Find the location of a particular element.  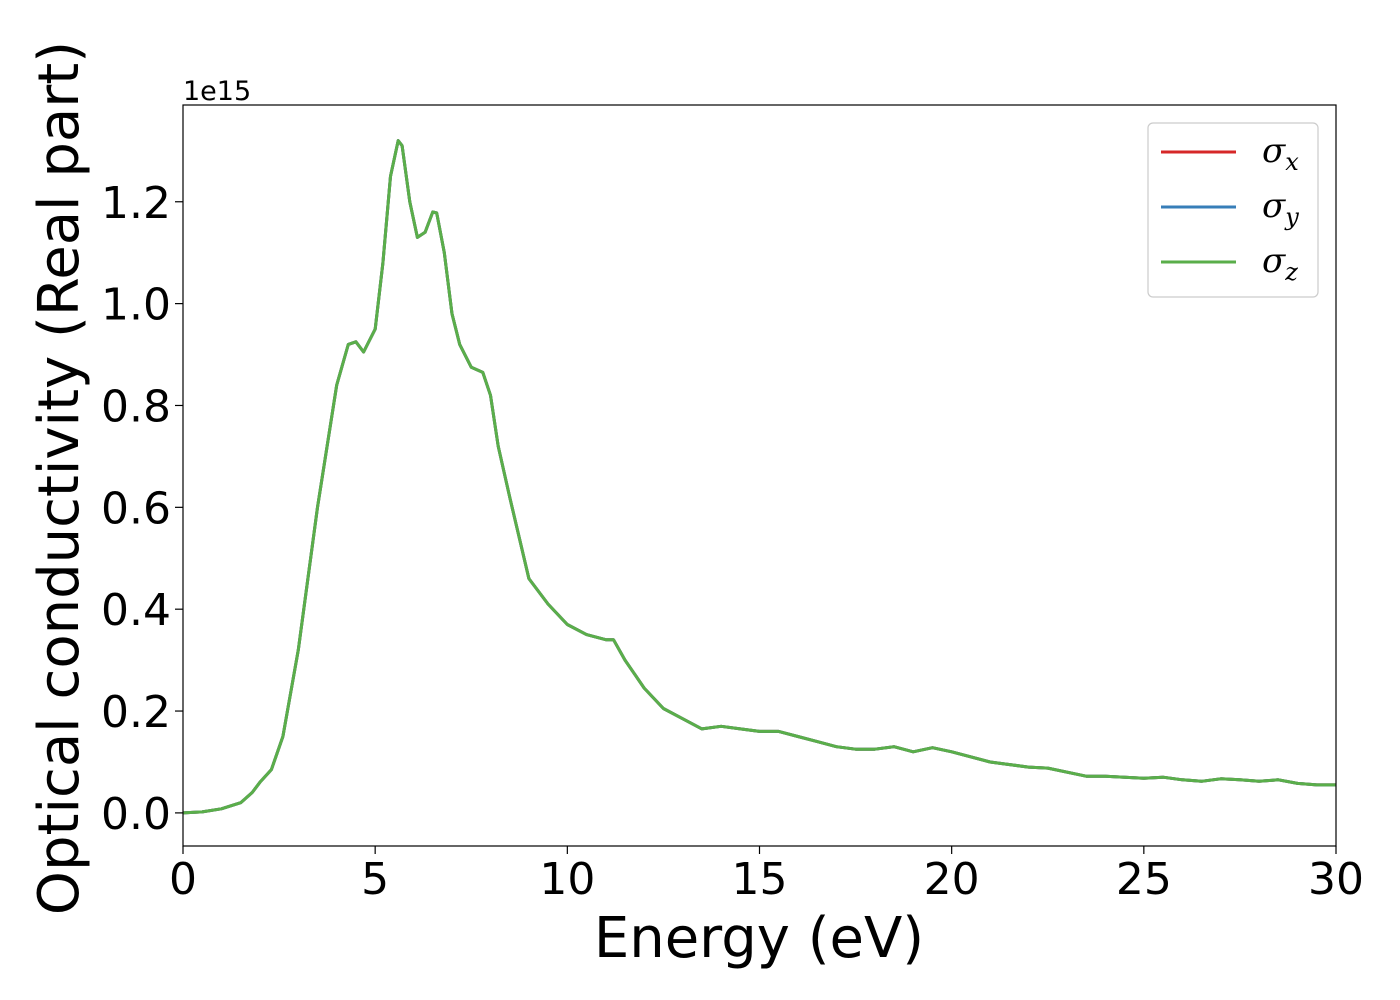

legend-box is located at coordinates (1233, 210).